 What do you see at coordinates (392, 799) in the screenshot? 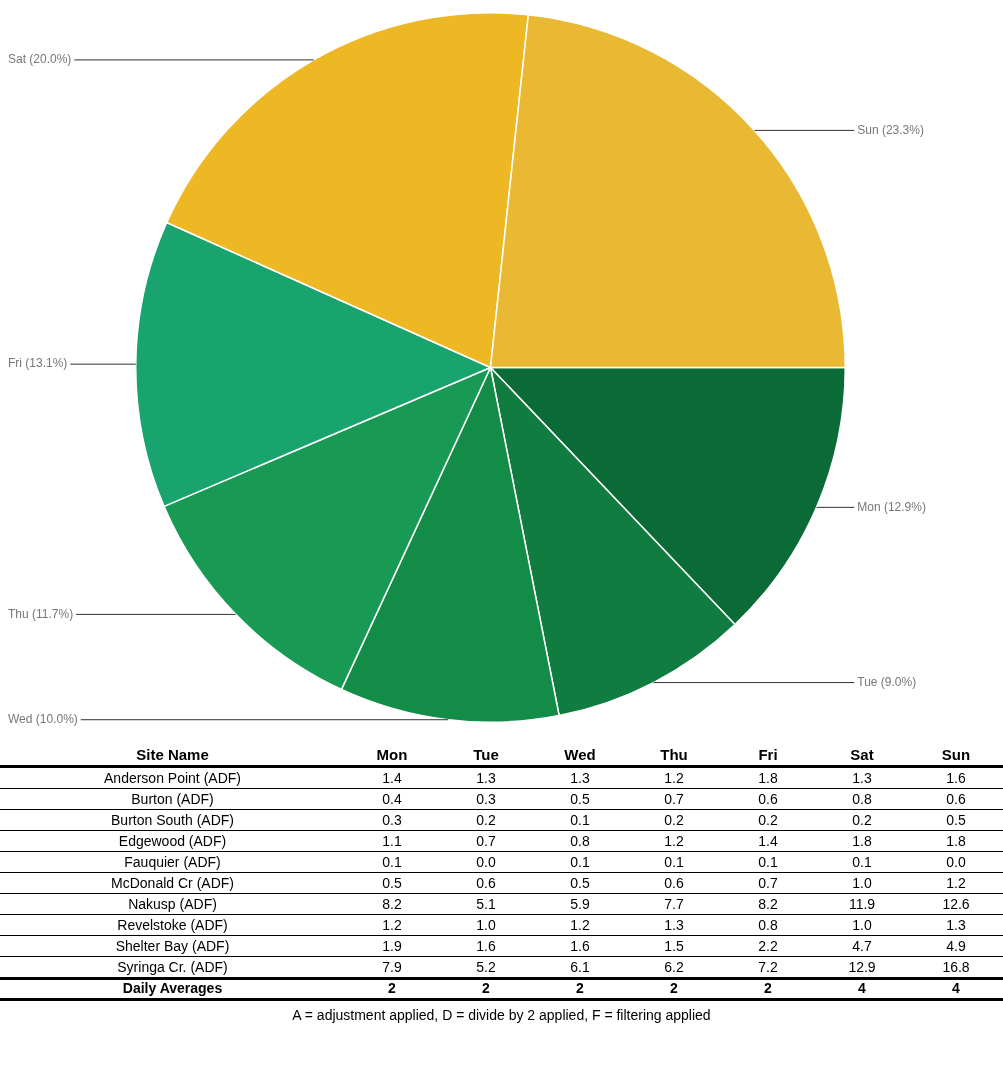
I see `data-label: 0.4` at bounding box center [392, 799].